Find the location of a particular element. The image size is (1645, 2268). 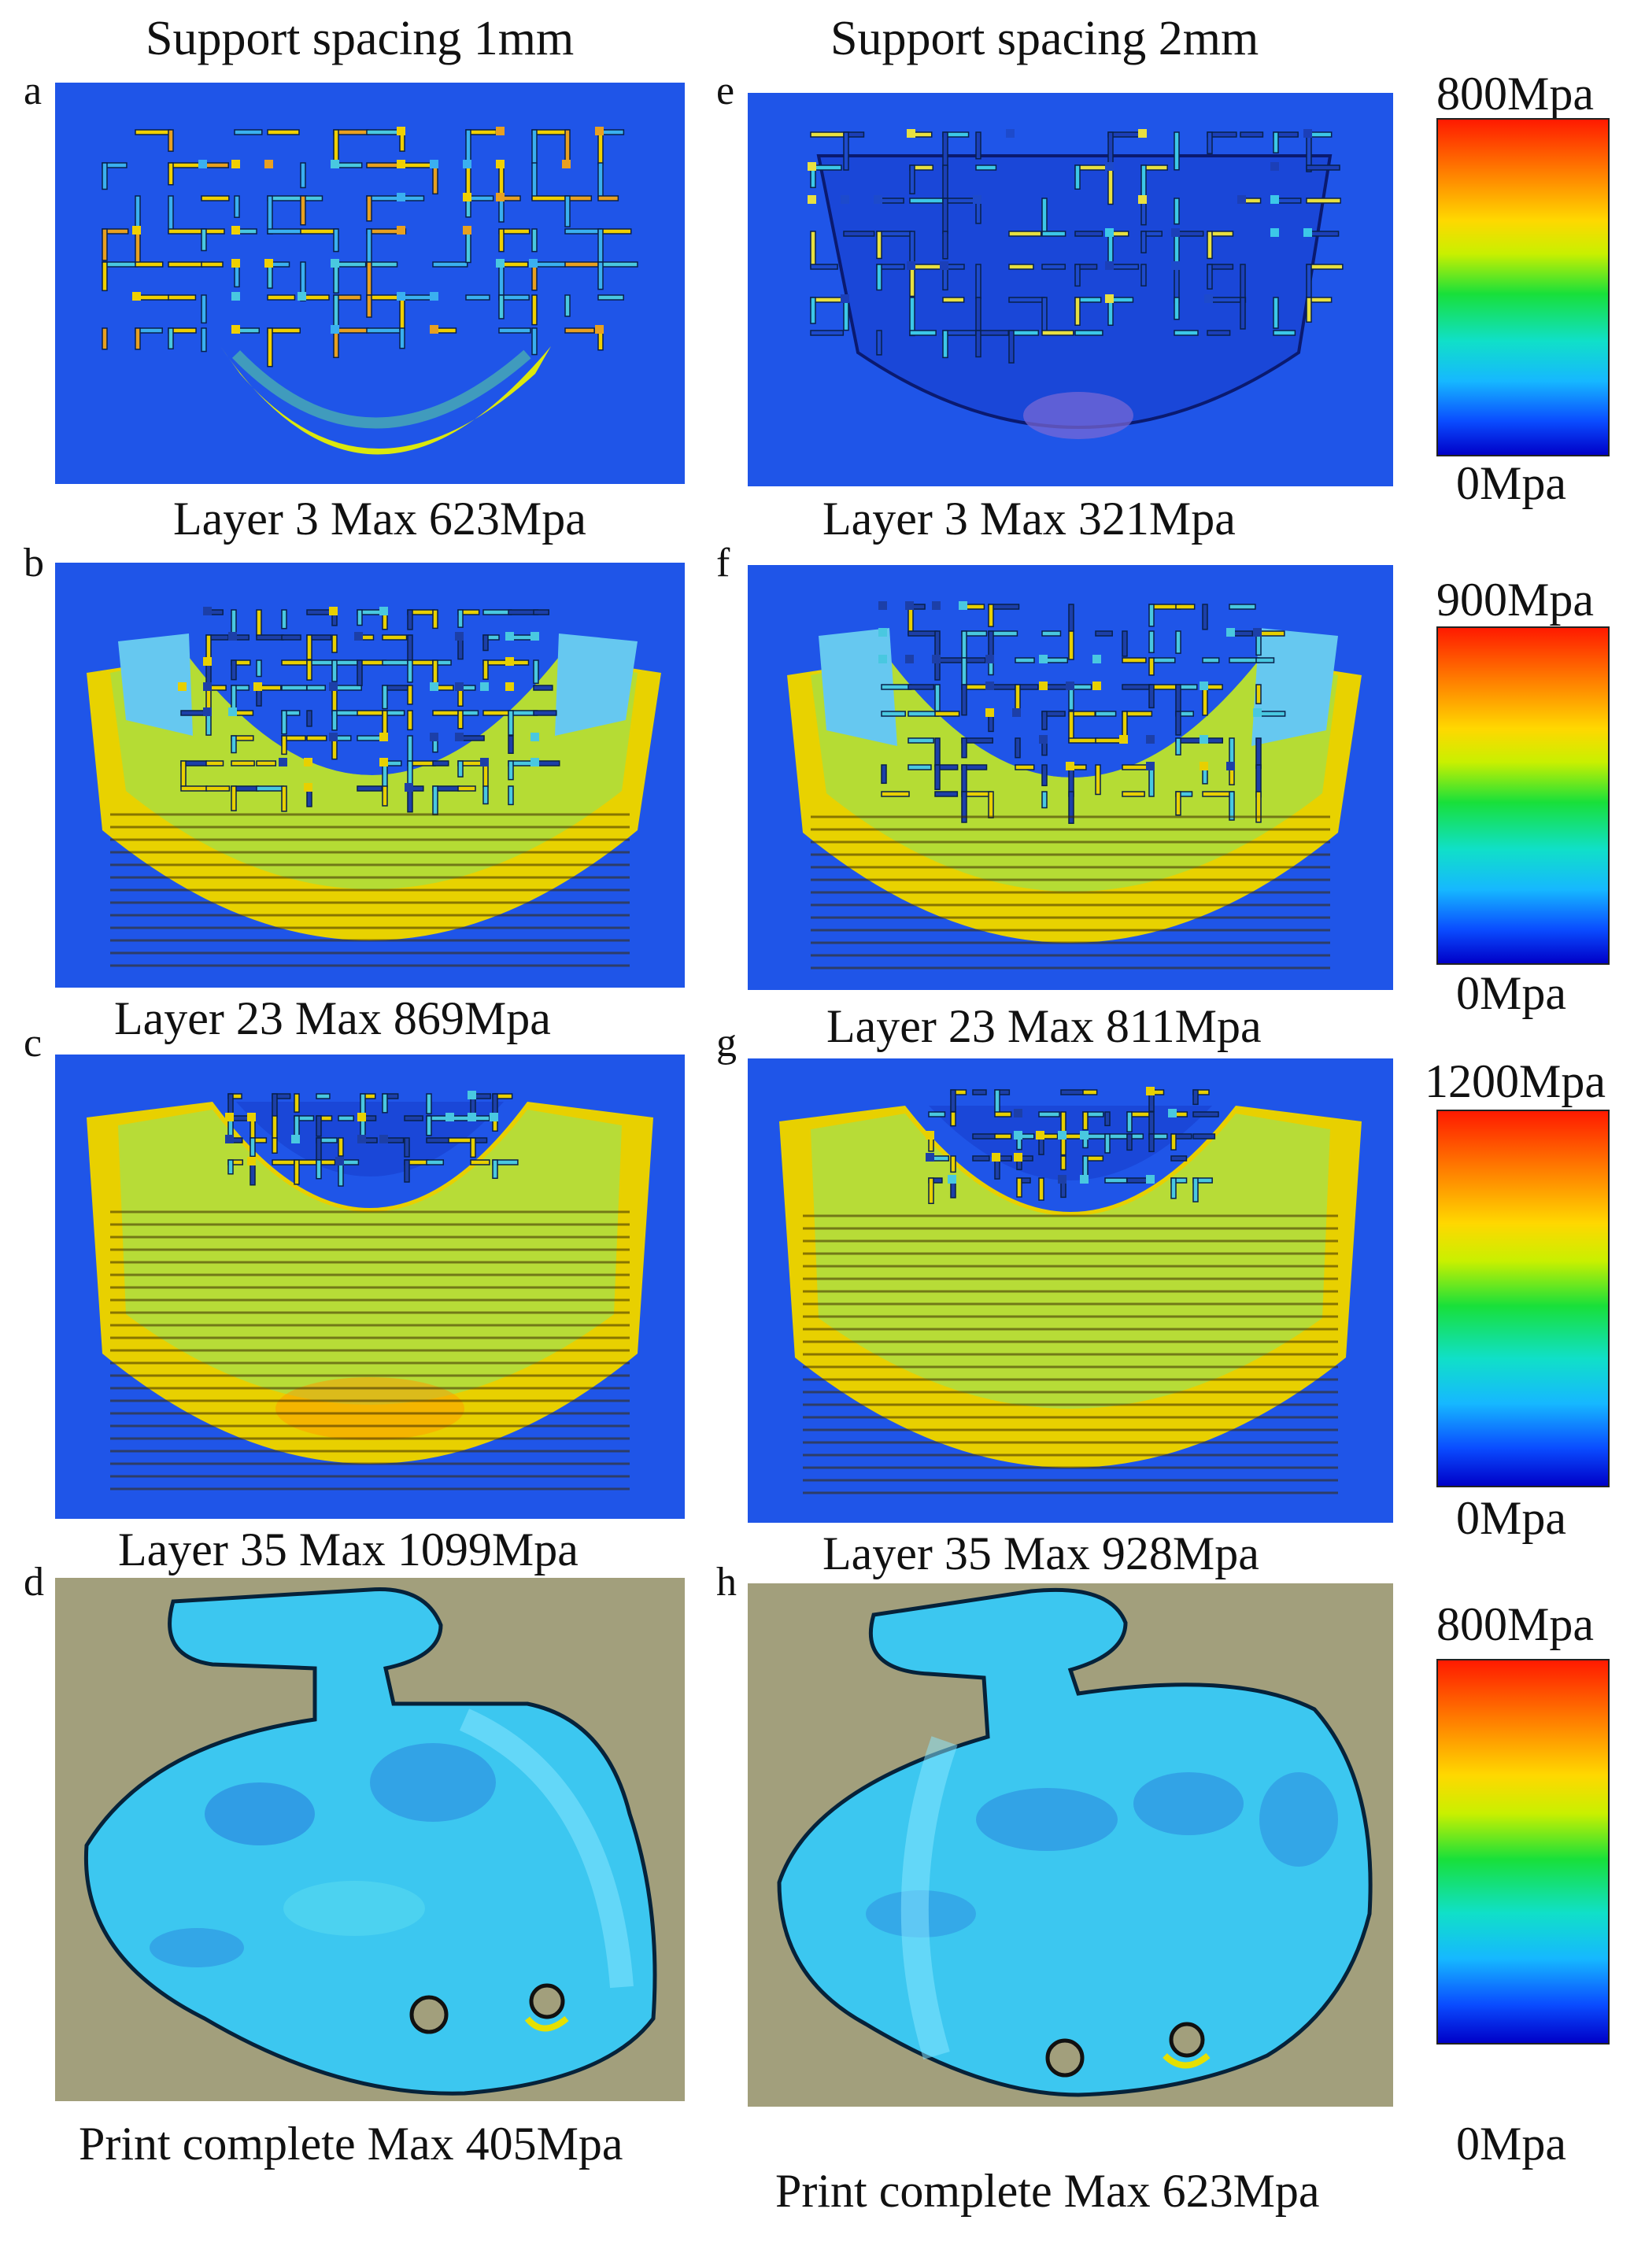

panel-a-image is located at coordinates (370, 283).